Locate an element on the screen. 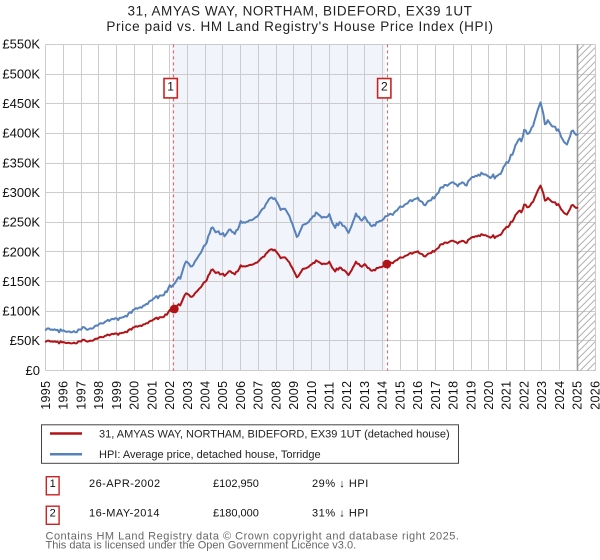  svg-text: 2006 is located at coordinates (241, 395).